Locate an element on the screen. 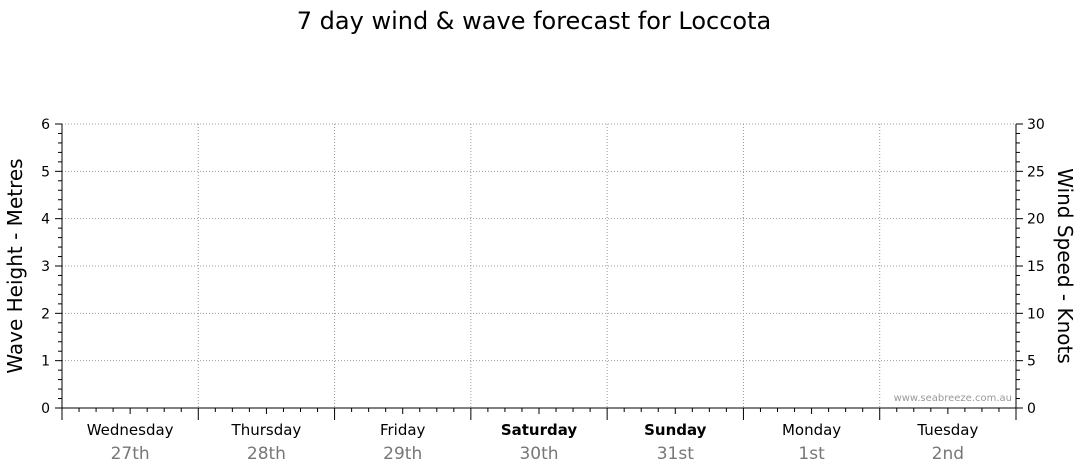 The image size is (1080, 475). left-tick-label: 1 is located at coordinates (45, 362).